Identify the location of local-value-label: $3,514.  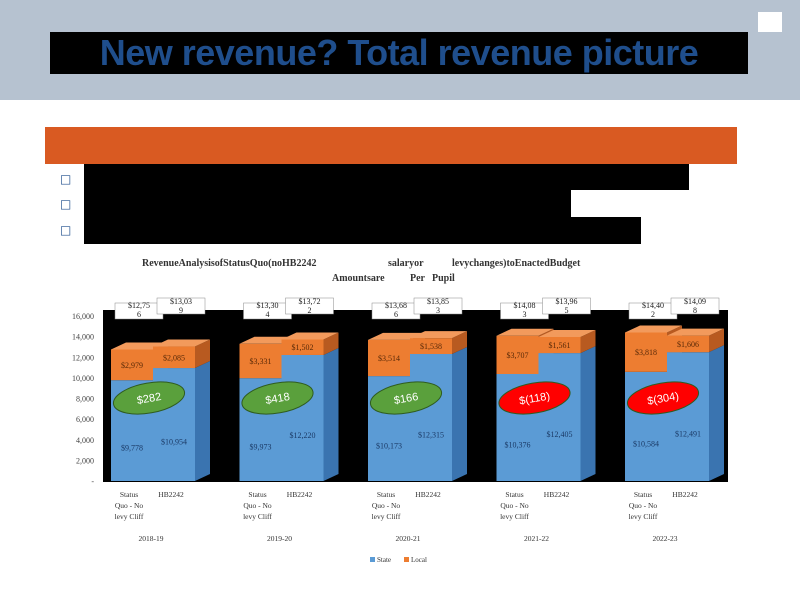
(389, 358).